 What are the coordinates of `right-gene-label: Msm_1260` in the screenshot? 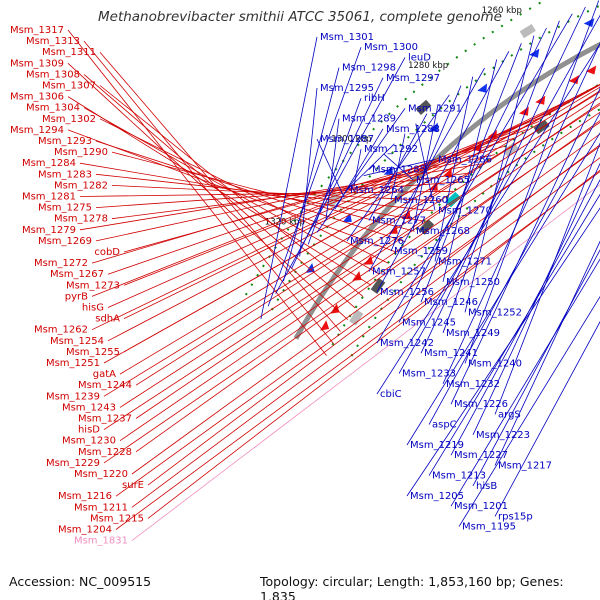 It's located at (421, 200).